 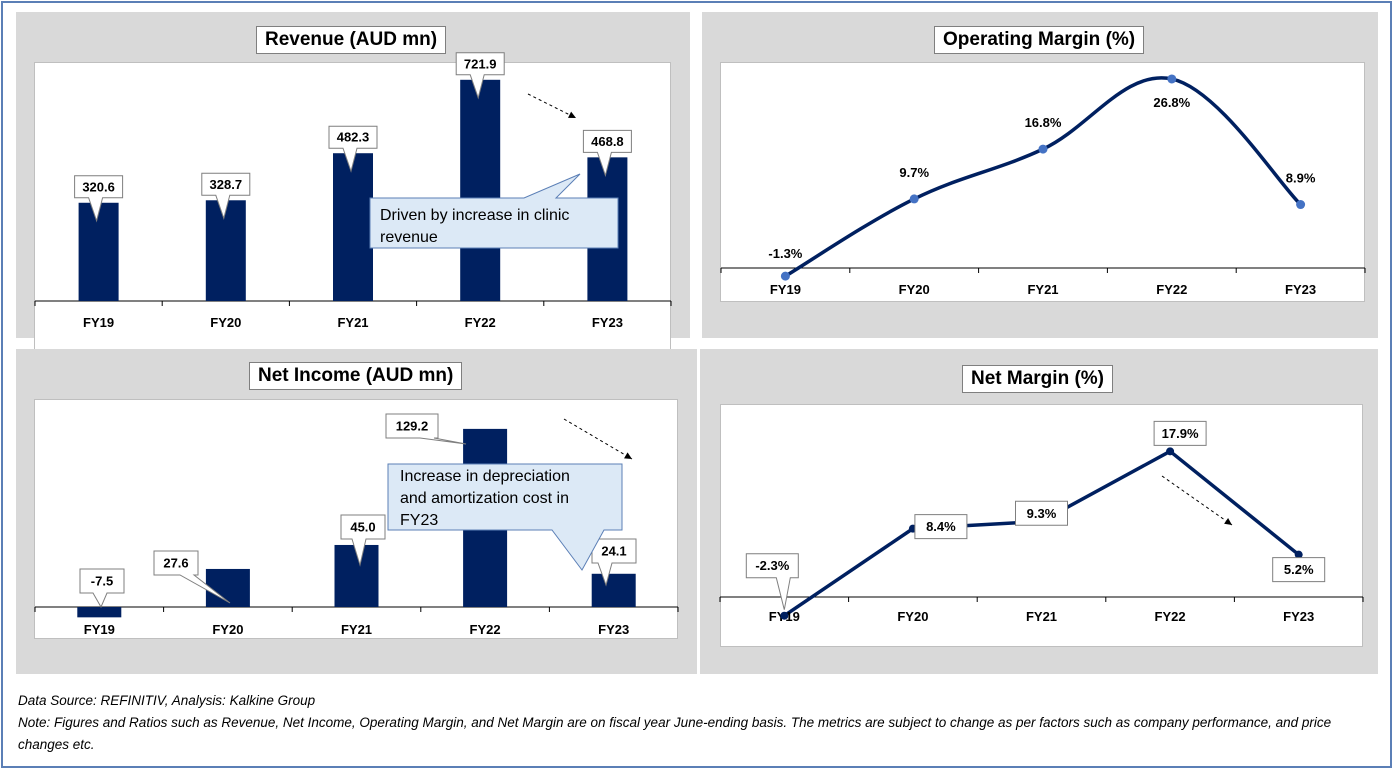 I want to click on revenue-callout-bubble, so click(x=494, y=211).